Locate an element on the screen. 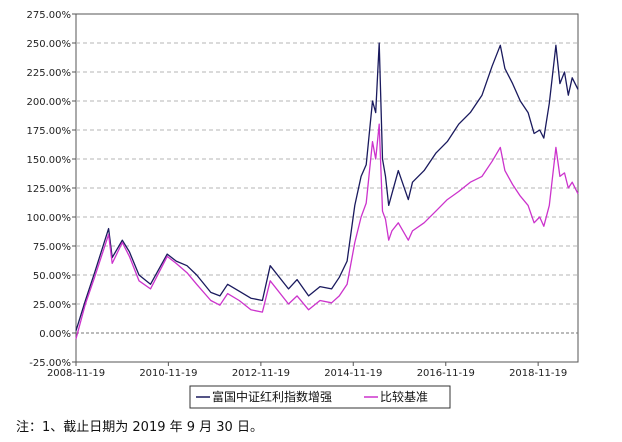 Image resolution: width=622 pixels, height=442 pixels. legend-box is located at coordinates (320, 397).